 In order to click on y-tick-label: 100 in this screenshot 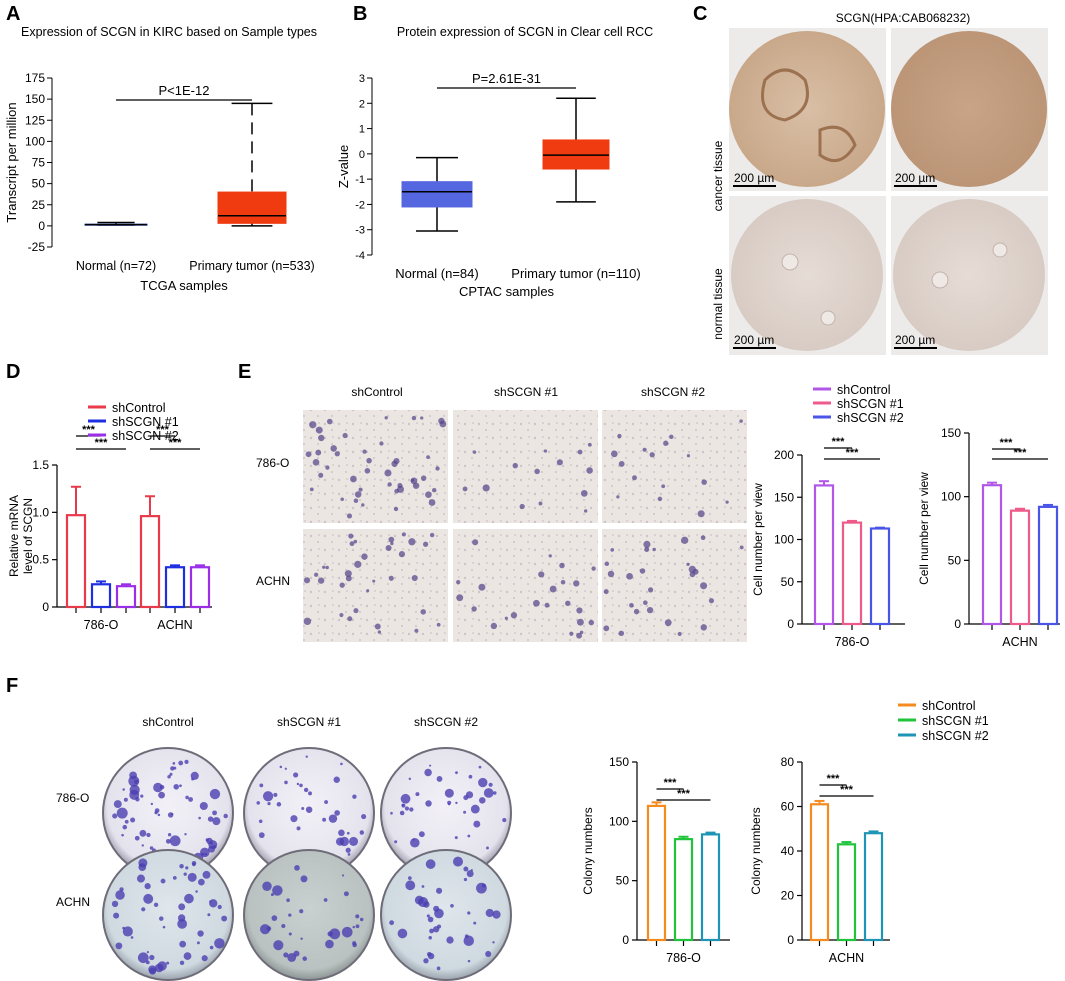, I will do `click(35, 141)`.